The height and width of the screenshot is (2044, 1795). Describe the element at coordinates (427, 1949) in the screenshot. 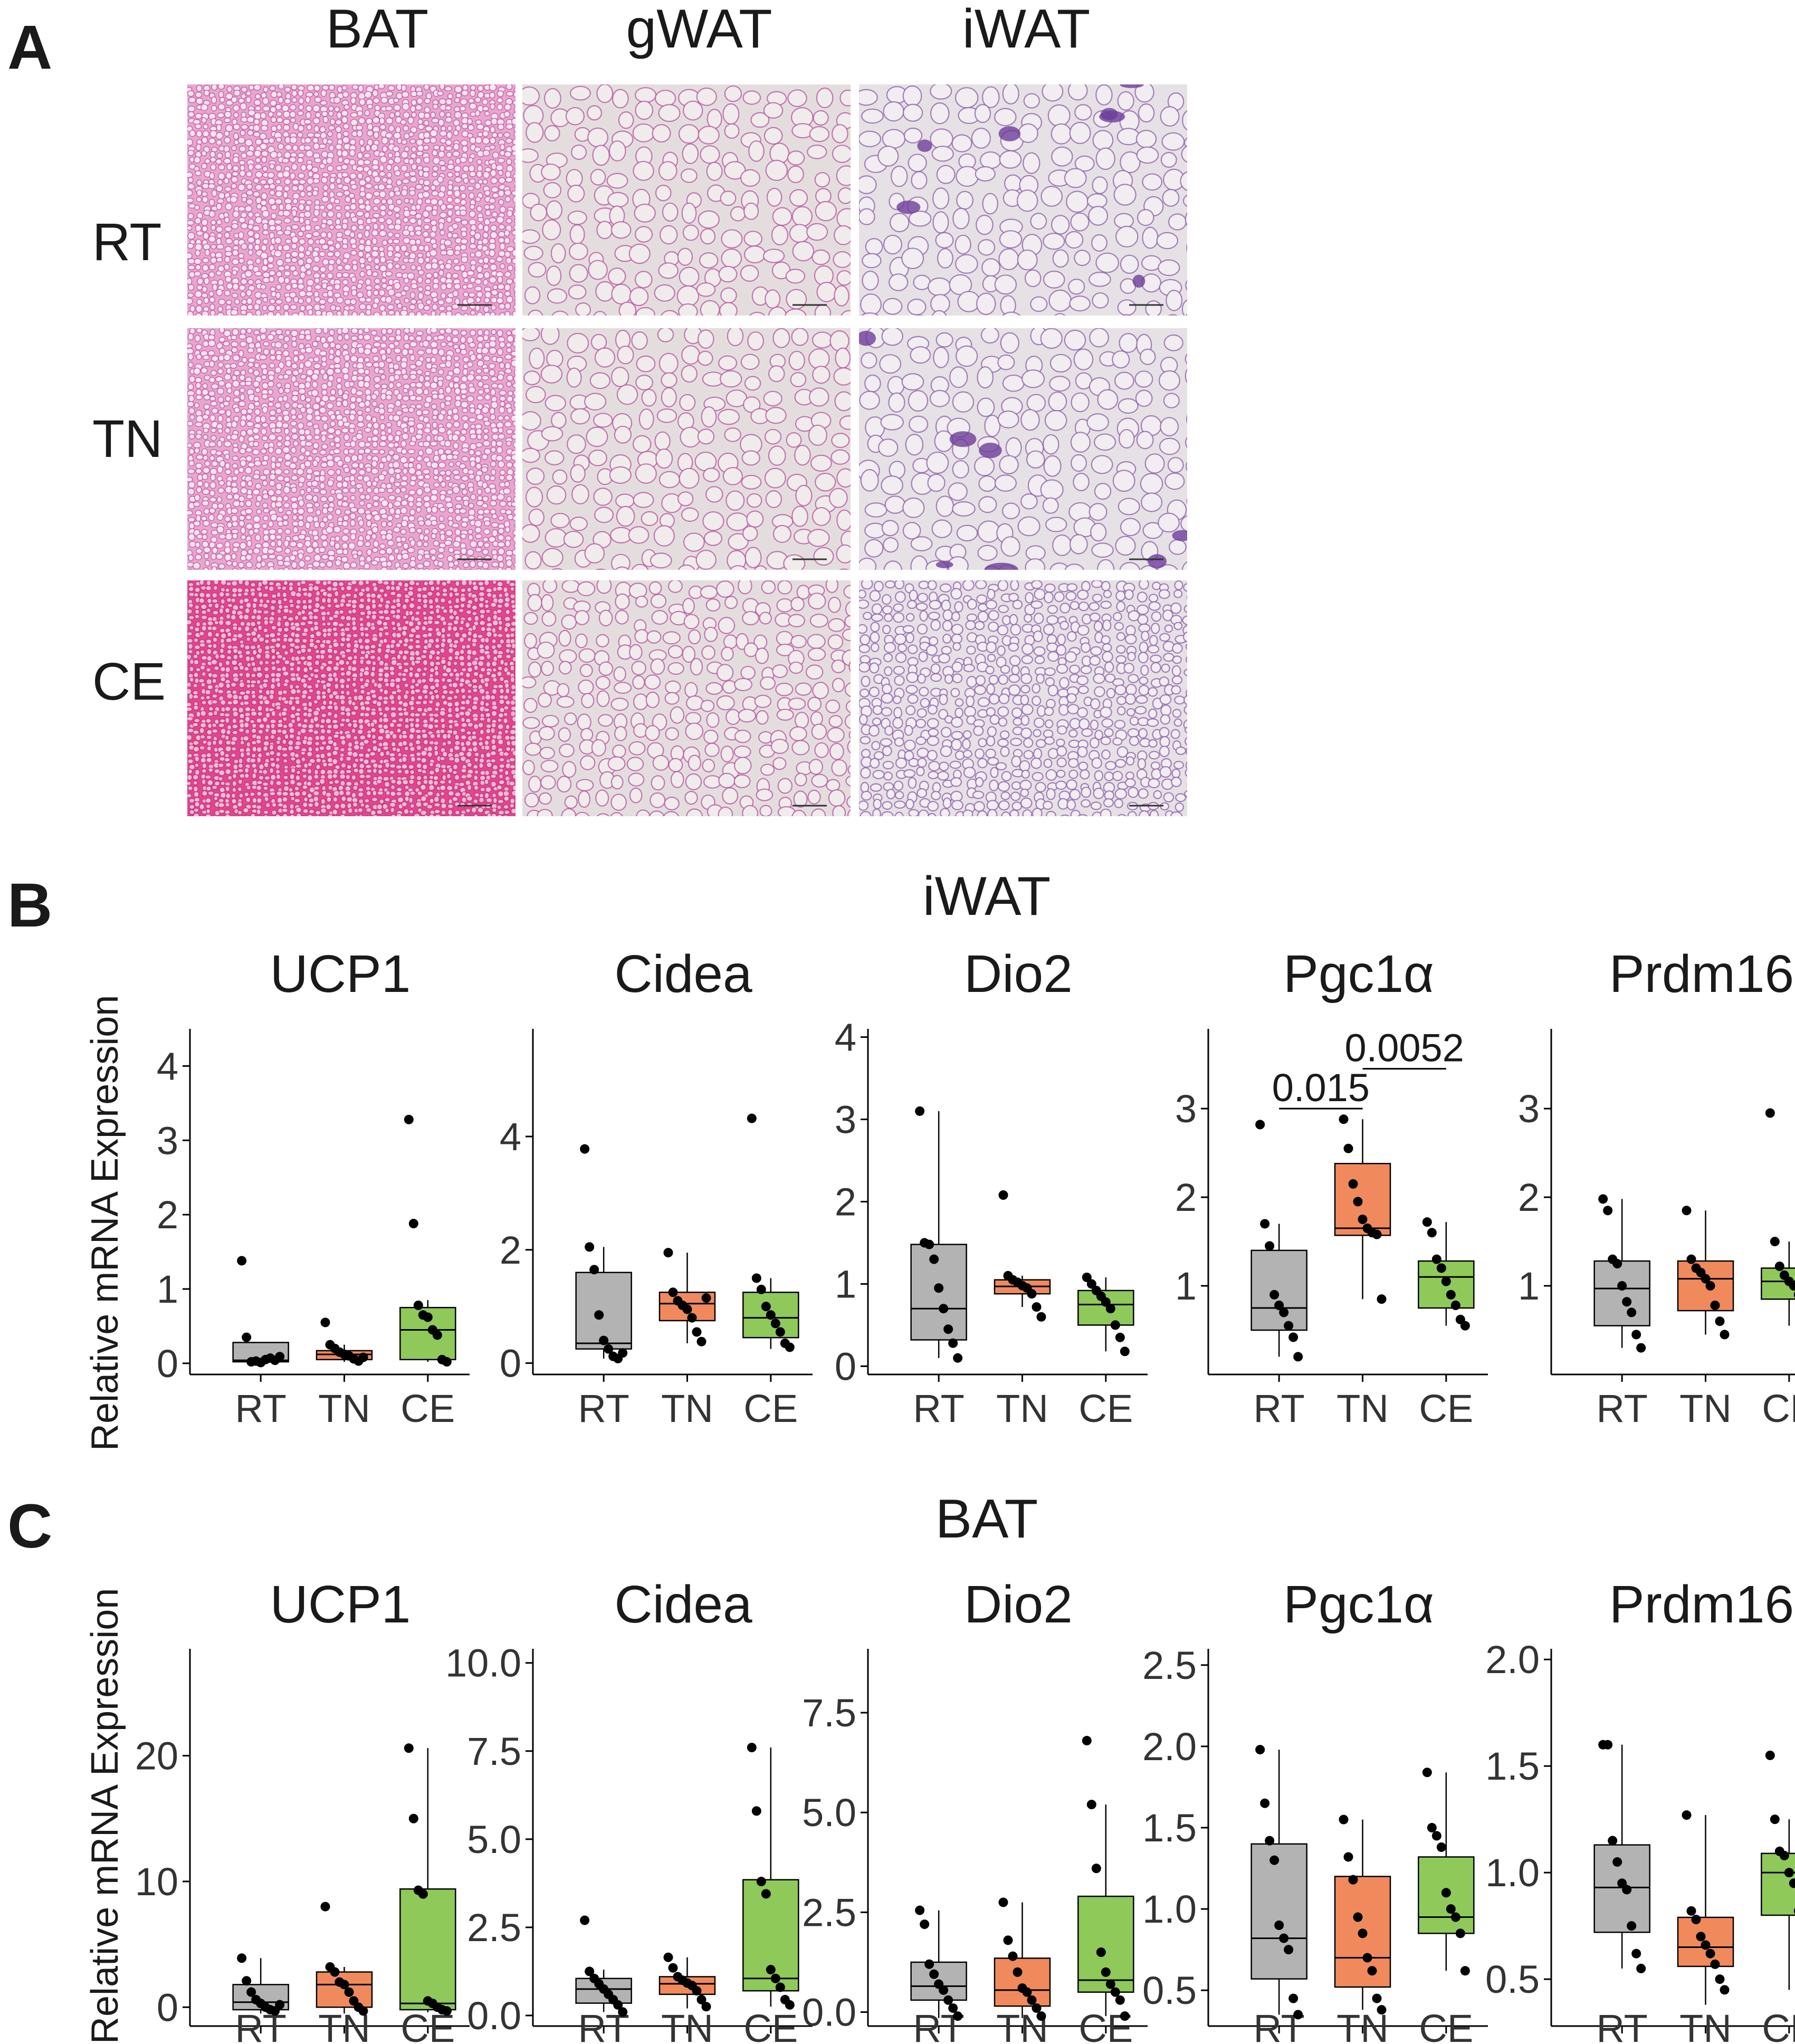

I see `box-c-ucp1-CE` at that location.